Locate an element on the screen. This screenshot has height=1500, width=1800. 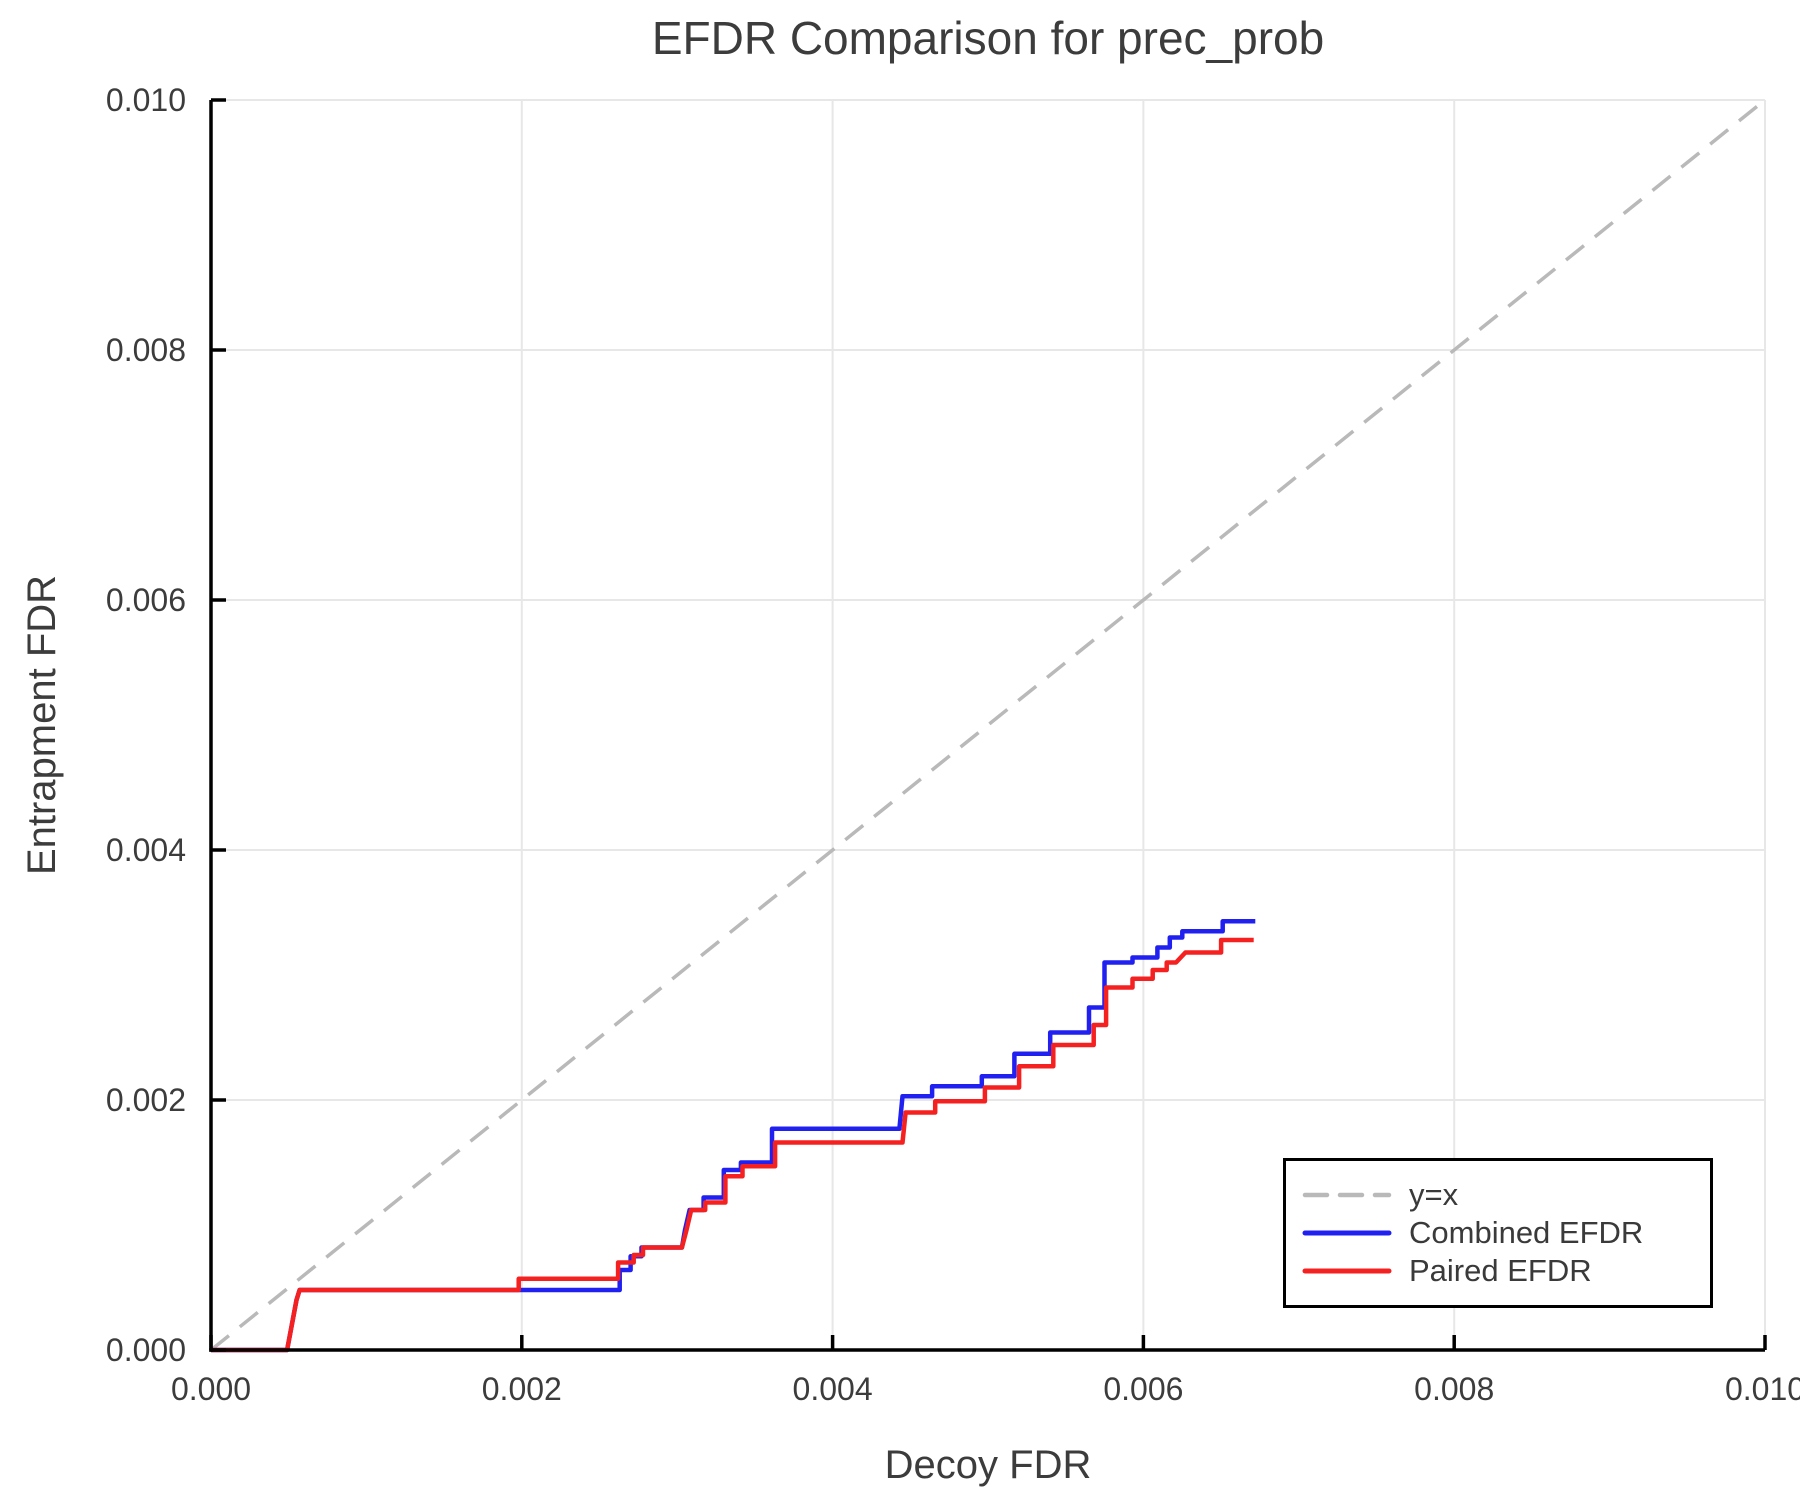
x-tick-label: 0.008 is located at coordinates (1454, 1389).